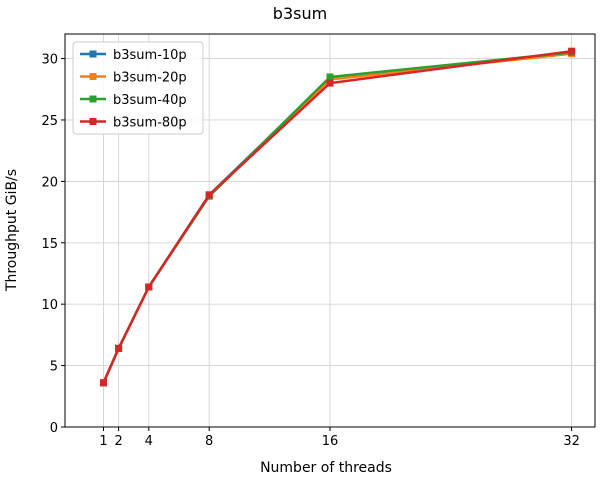  What do you see at coordinates (571, 441) in the screenshot?
I see `x-tick-label: 32` at bounding box center [571, 441].